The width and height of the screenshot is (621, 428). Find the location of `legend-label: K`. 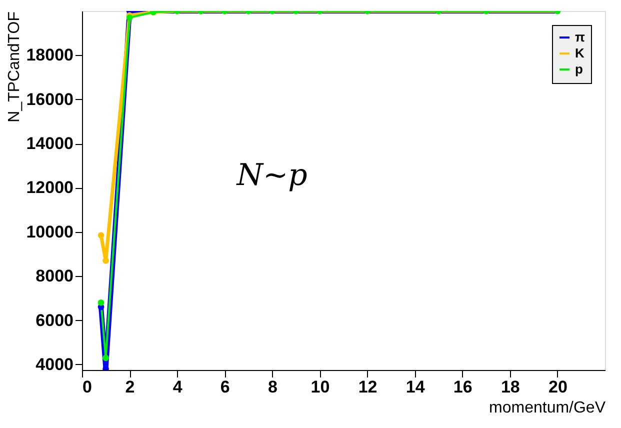

legend-label: K is located at coordinates (580, 53).